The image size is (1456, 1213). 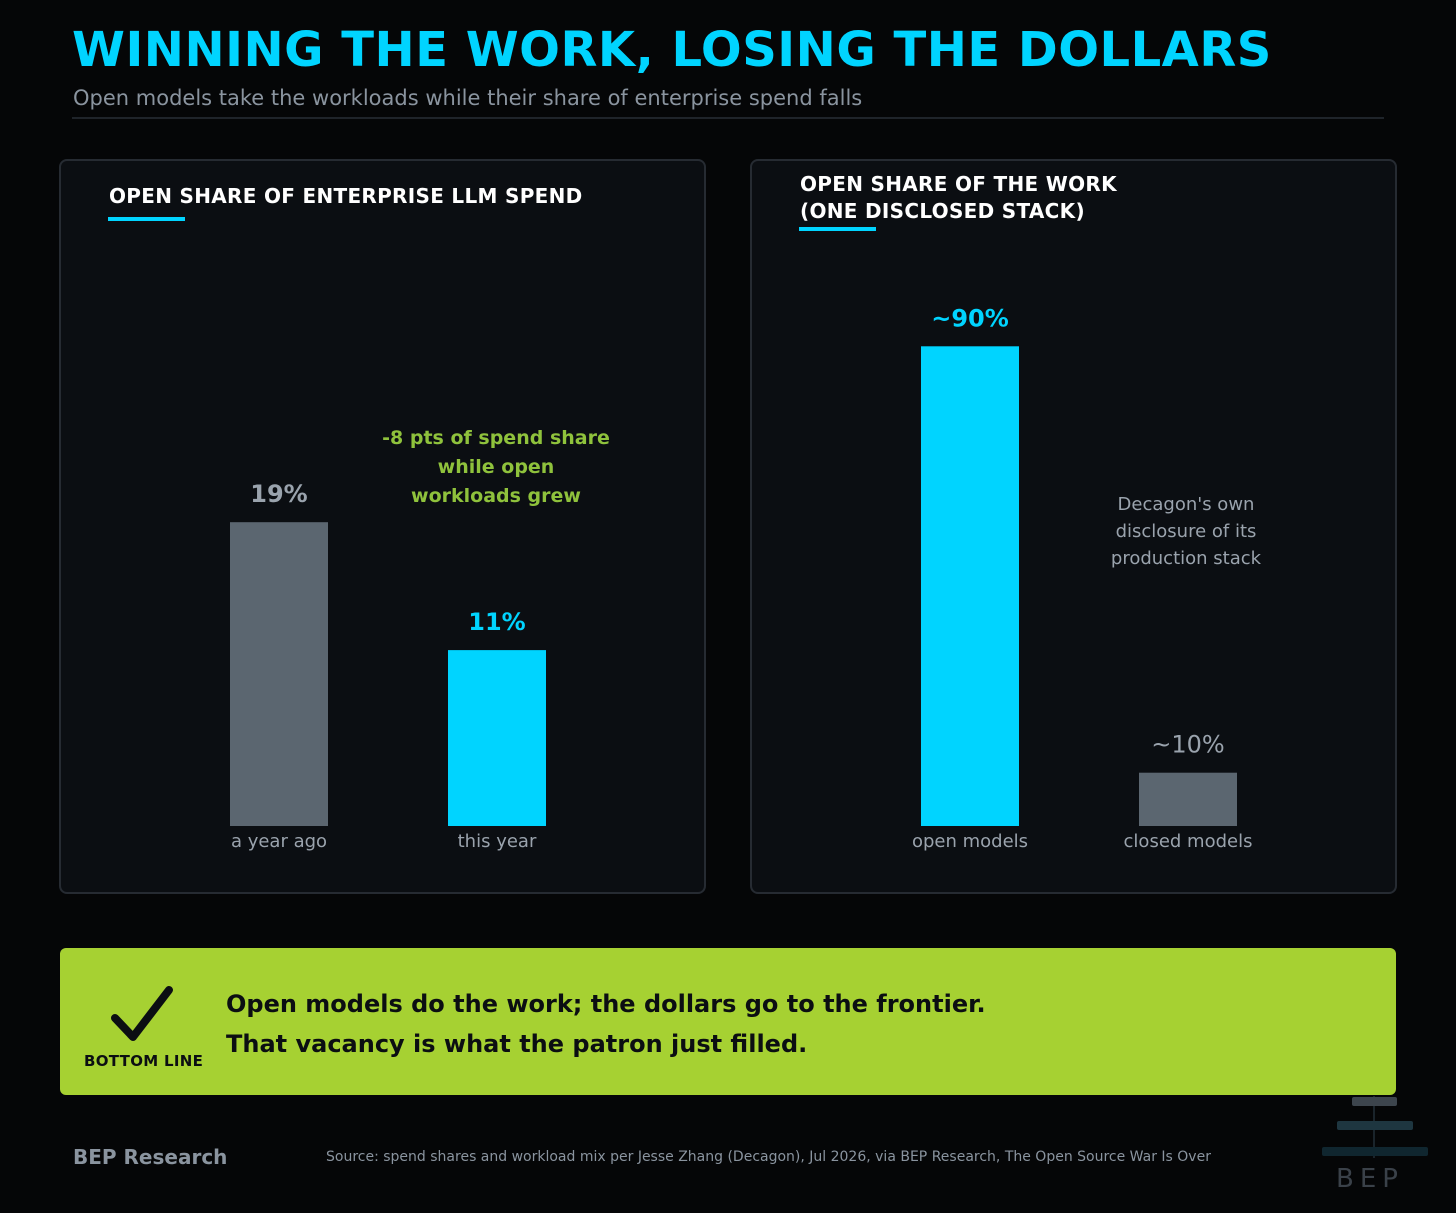 I want to click on note-line: Decagon's own, so click(x=1186, y=504).